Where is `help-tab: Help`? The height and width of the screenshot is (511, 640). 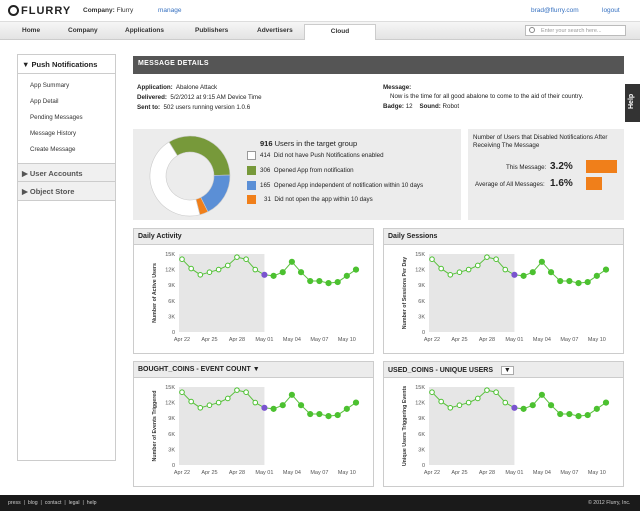 help-tab: Help is located at coordinates (632, 103).